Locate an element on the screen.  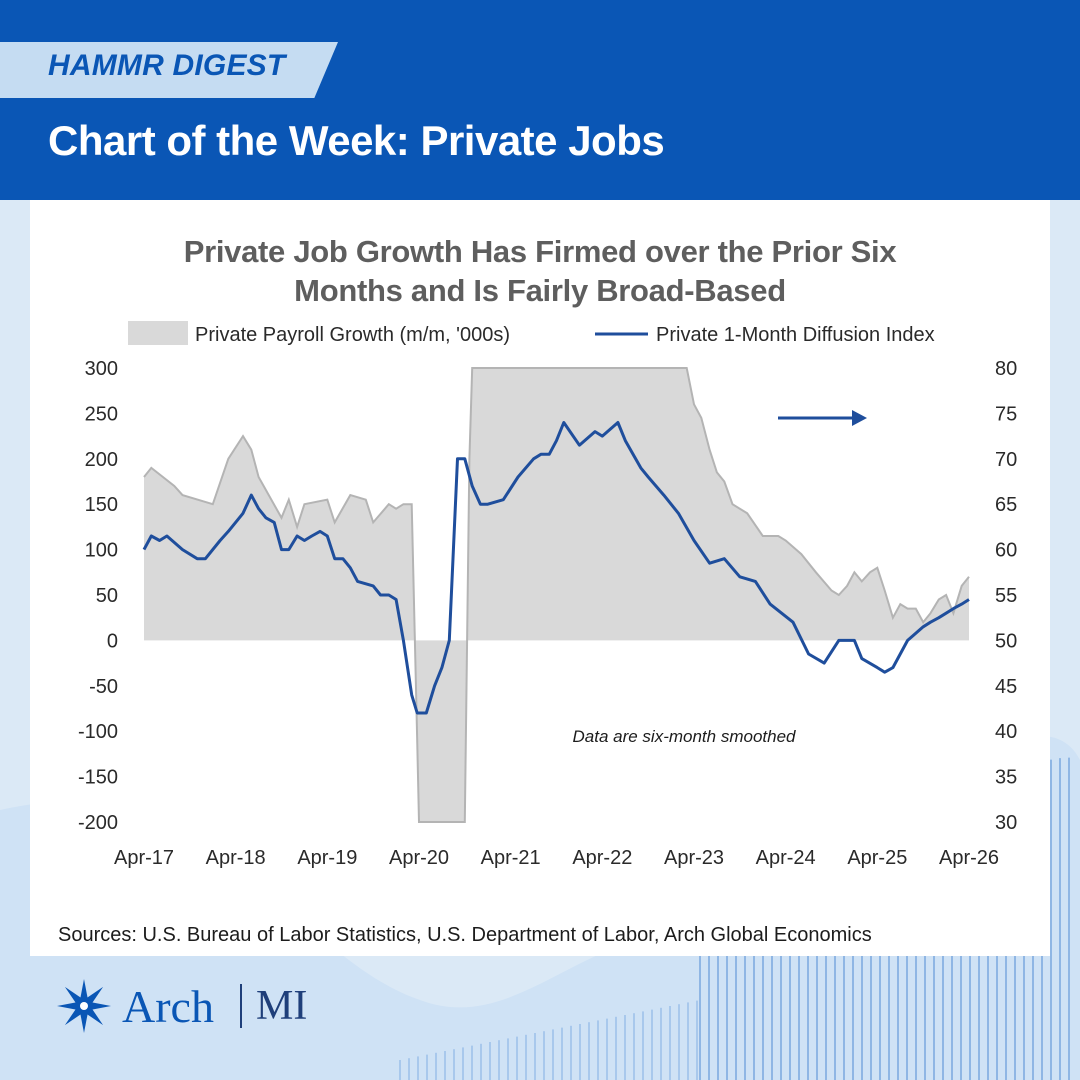
right-axis-tick-label: 60 is located at coordinates (1006, 551).